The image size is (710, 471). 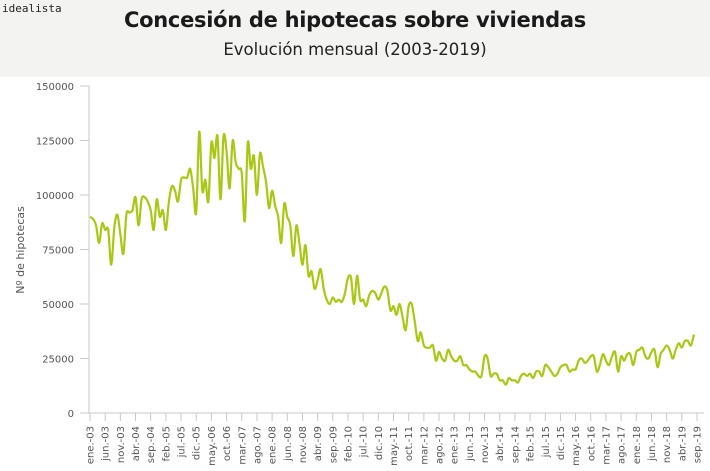 I want to click on brand-logo: idealista, so click(x=32, y=8).